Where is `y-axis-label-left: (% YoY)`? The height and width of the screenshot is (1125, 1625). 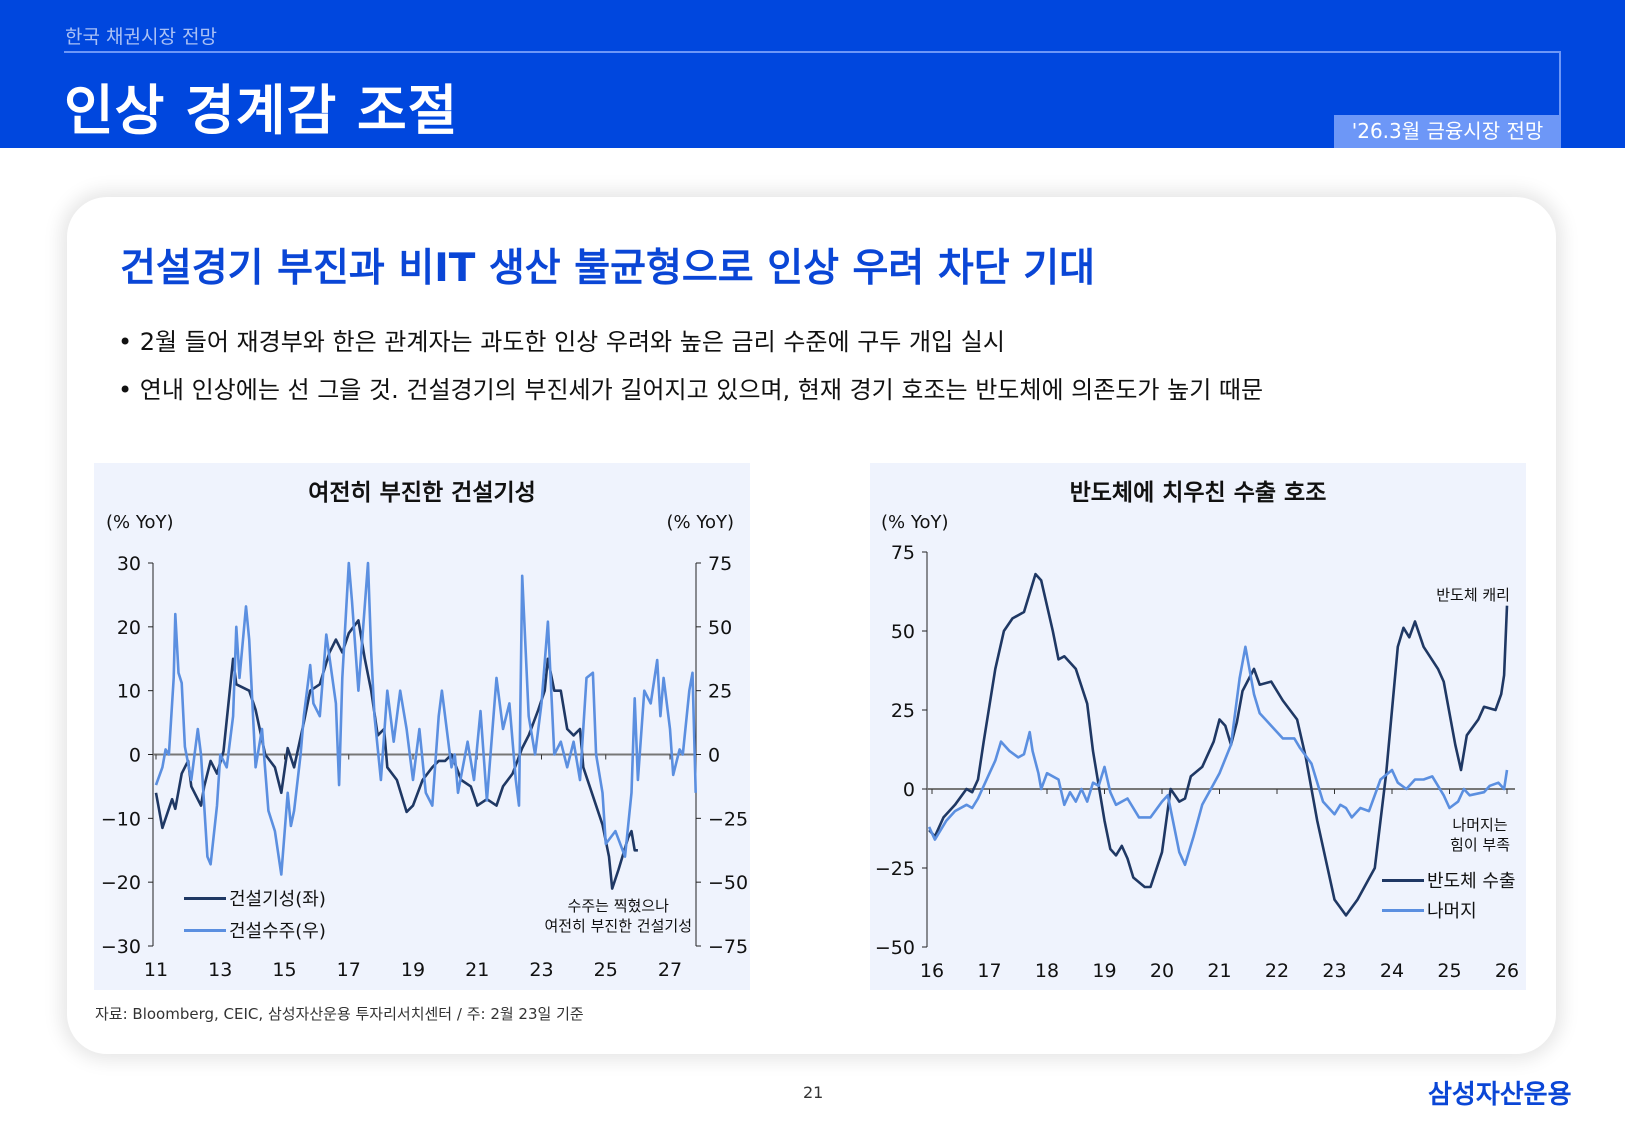
y-axis-label-left: (% YoY) is located at coordinates (140, 522).